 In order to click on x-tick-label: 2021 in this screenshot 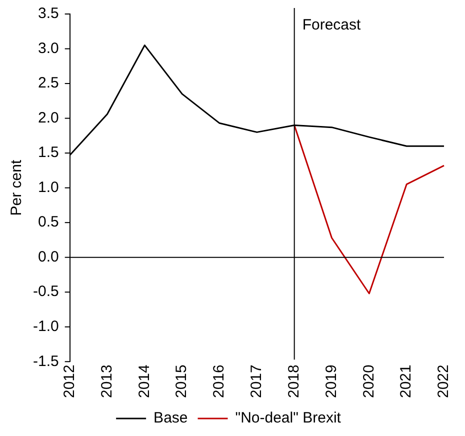, I will do `click(406, 381)`.